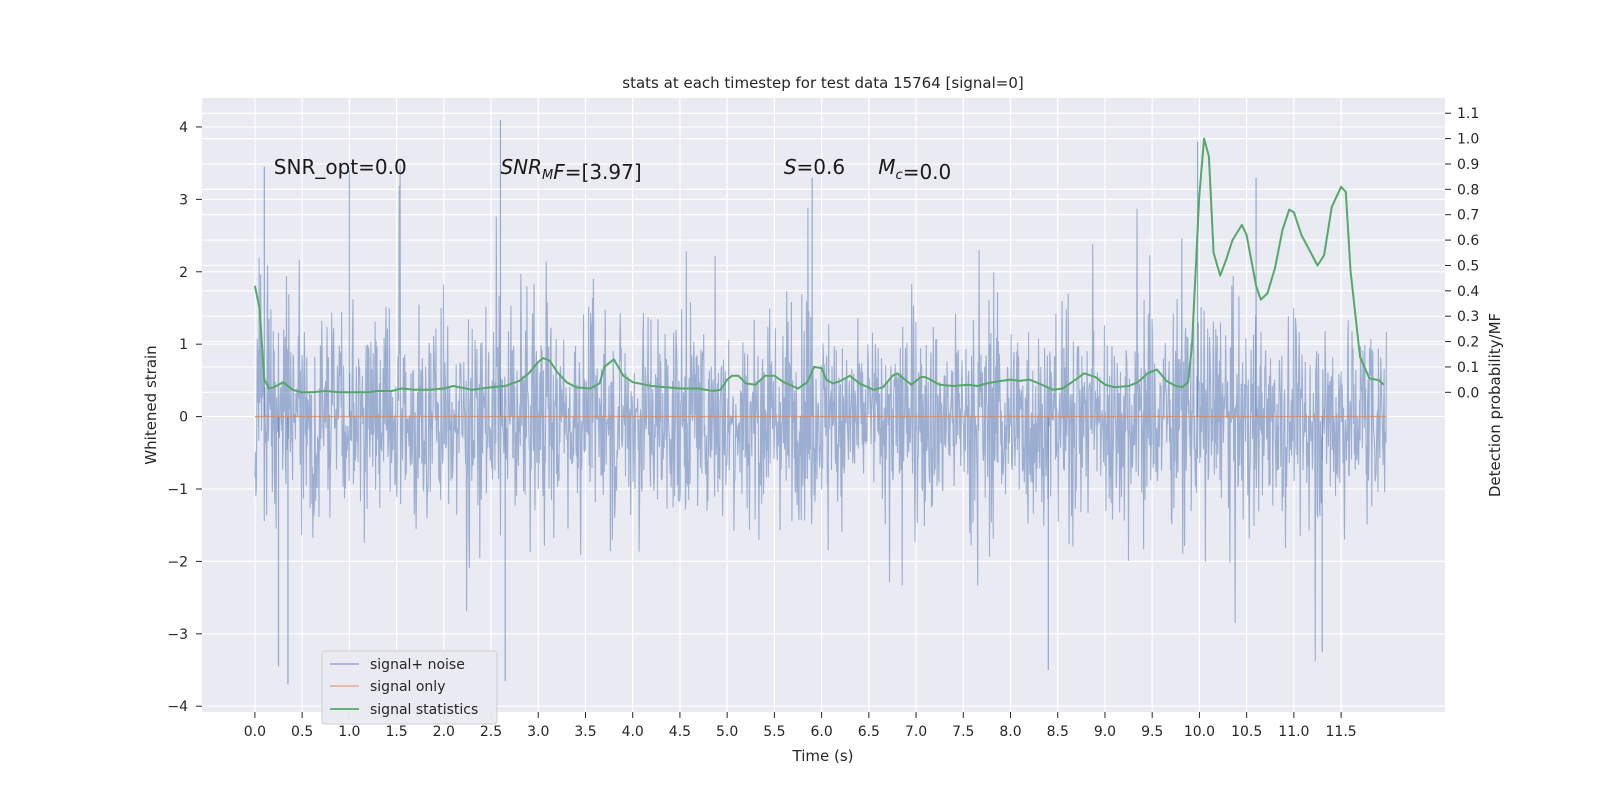 This screenshot has height=800, width=1600. Describe the element at coordinates (340, 167) in the screenshot. I see `annotation-snr_opt: SNR_opt=0.0` at that location.